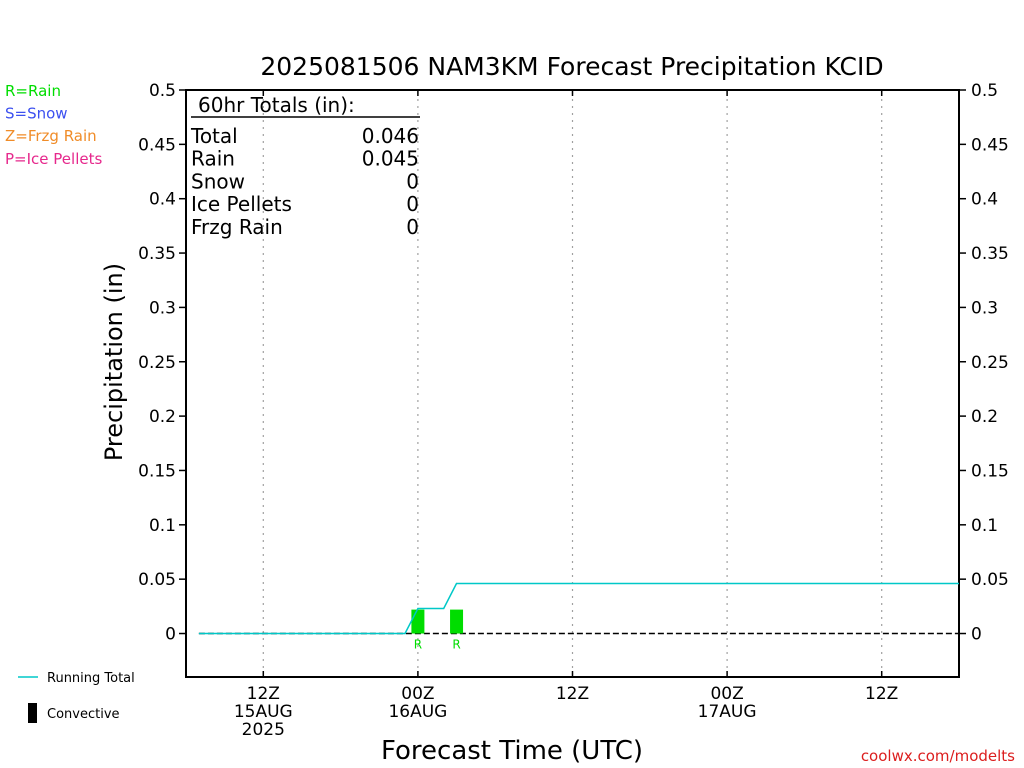 This screenshot has height=768, width=1024. I want to click on y-tick-label-right: 0.1, so click(984, 526).